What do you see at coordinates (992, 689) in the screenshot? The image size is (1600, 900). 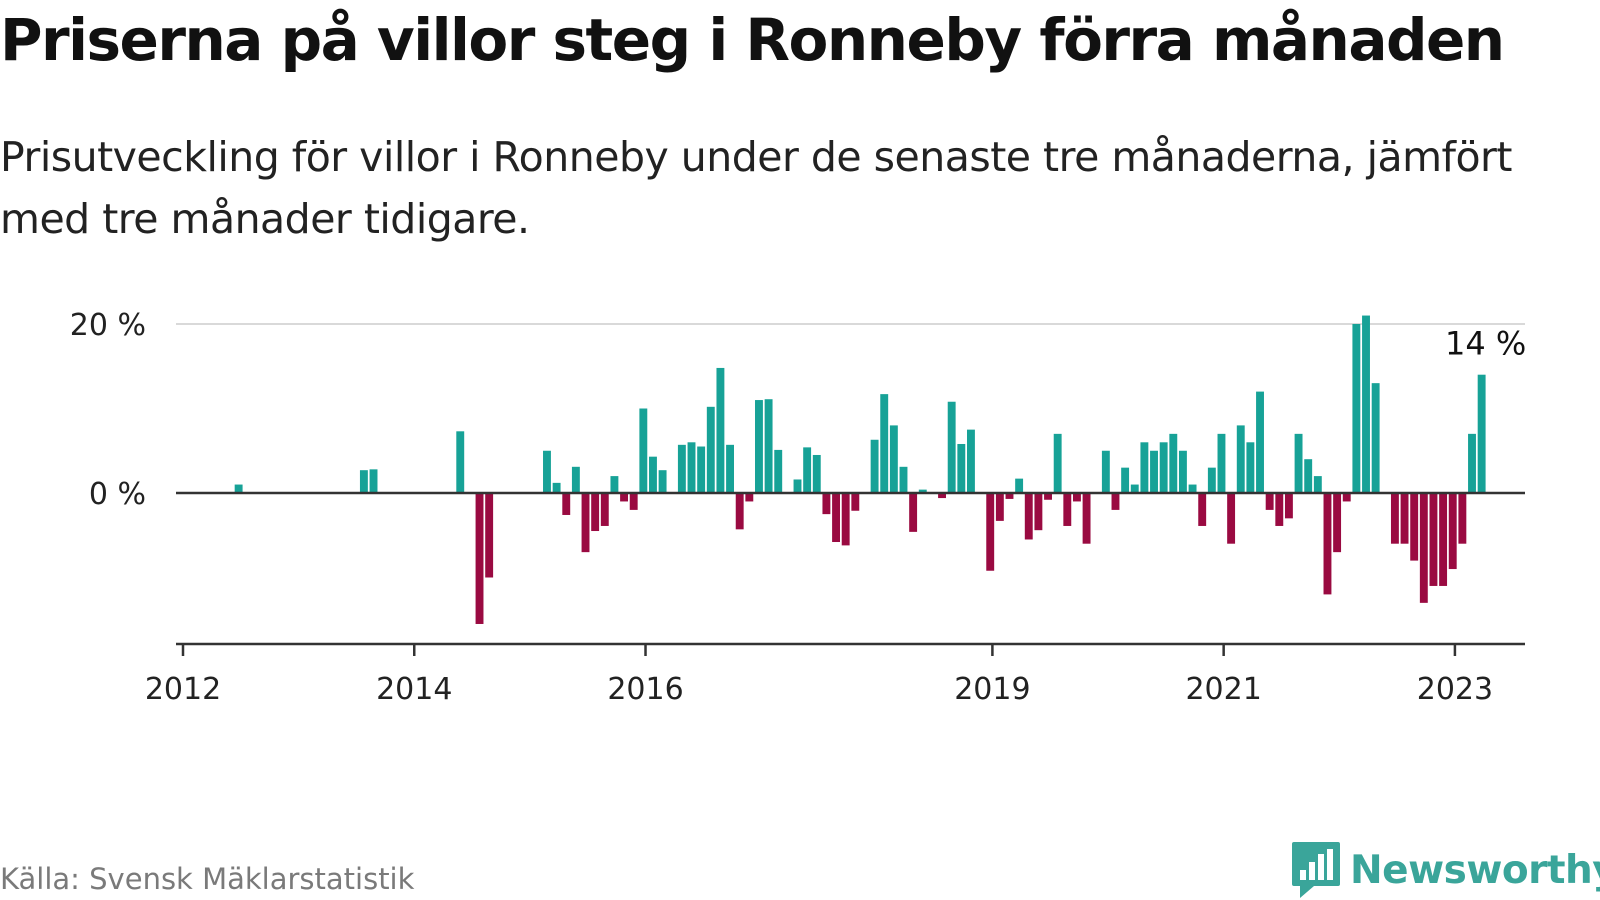 I see `x-tick-label: 2019` at bounding box center [992, 689].